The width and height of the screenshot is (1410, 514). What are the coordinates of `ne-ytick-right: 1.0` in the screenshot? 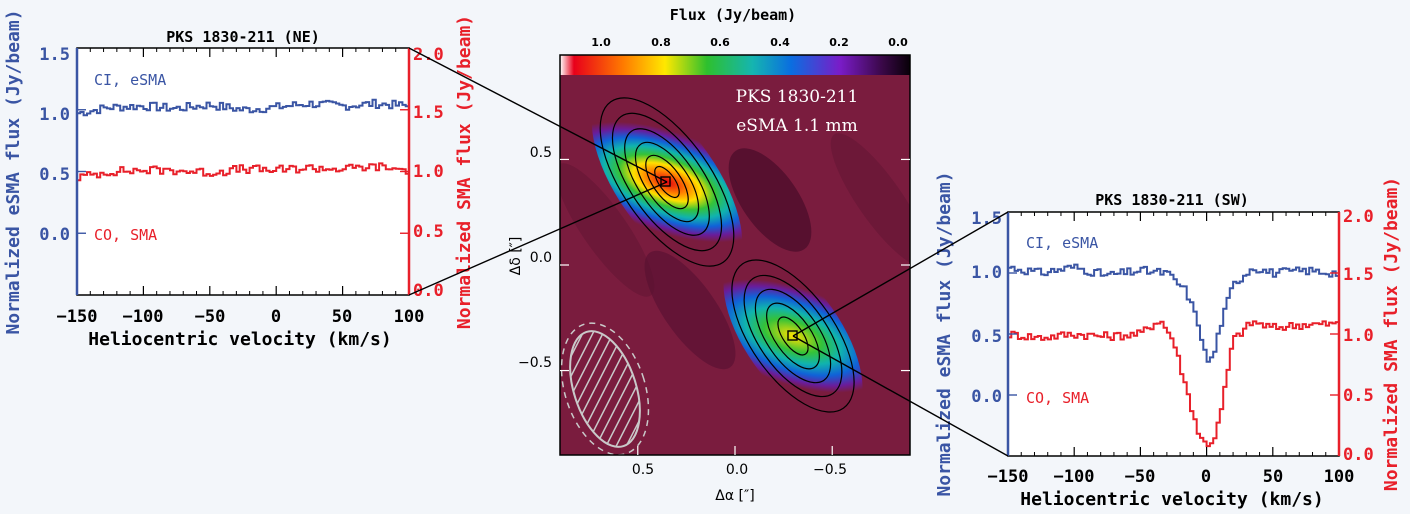 It's located at (428, 172).